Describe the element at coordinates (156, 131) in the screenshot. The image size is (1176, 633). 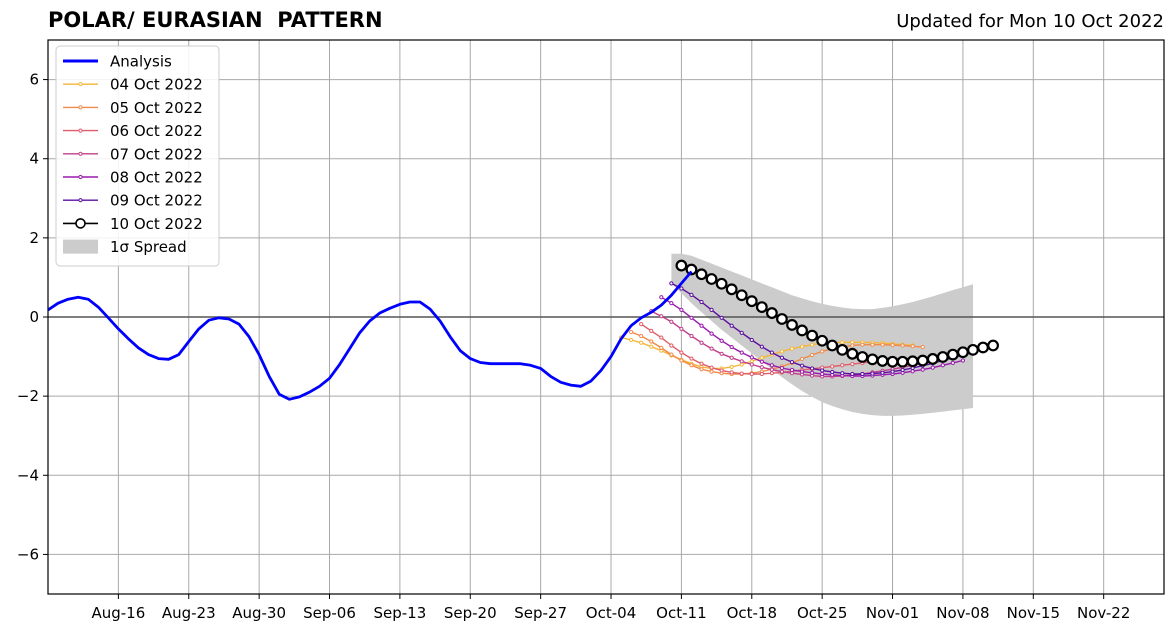
I see `legend-label-forecast: 06 Oct 2022` at that location.